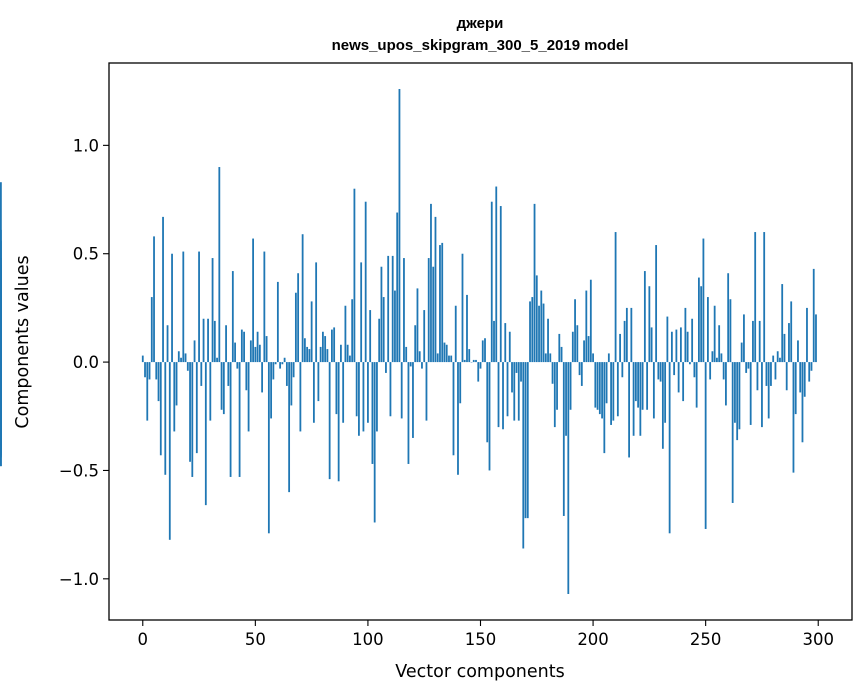 The image size is (867, 696). Describe the element at coordinates (593, 639) in the screenshot. I see `x-tick-label: 200` at that location.